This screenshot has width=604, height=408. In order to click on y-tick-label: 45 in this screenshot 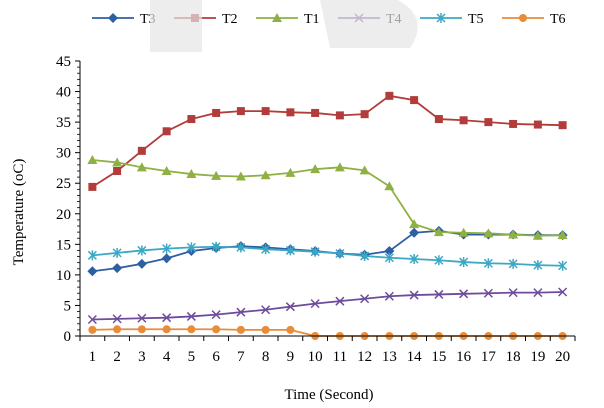, I will do `click(63, 62)`.